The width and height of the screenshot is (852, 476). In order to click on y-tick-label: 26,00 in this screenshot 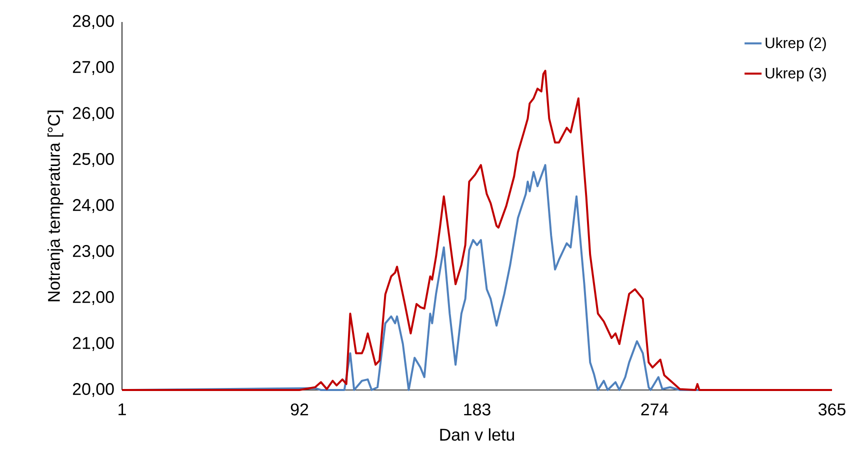, I will do `click(93, 114)`.